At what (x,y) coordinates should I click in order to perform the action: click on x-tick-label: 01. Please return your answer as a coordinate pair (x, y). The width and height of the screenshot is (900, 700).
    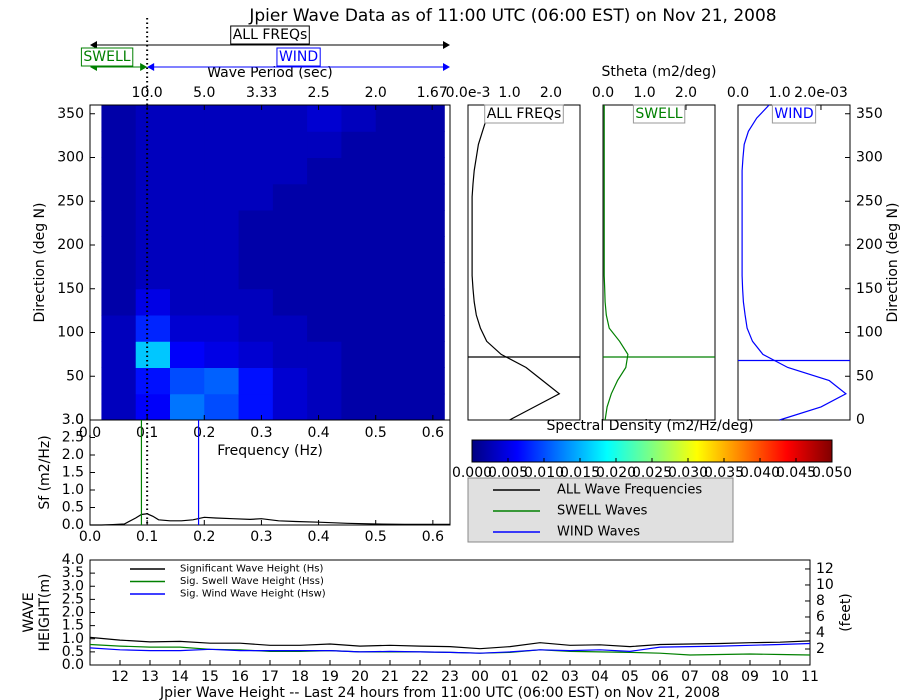
    Looking at the image, I should click on (510, 677).